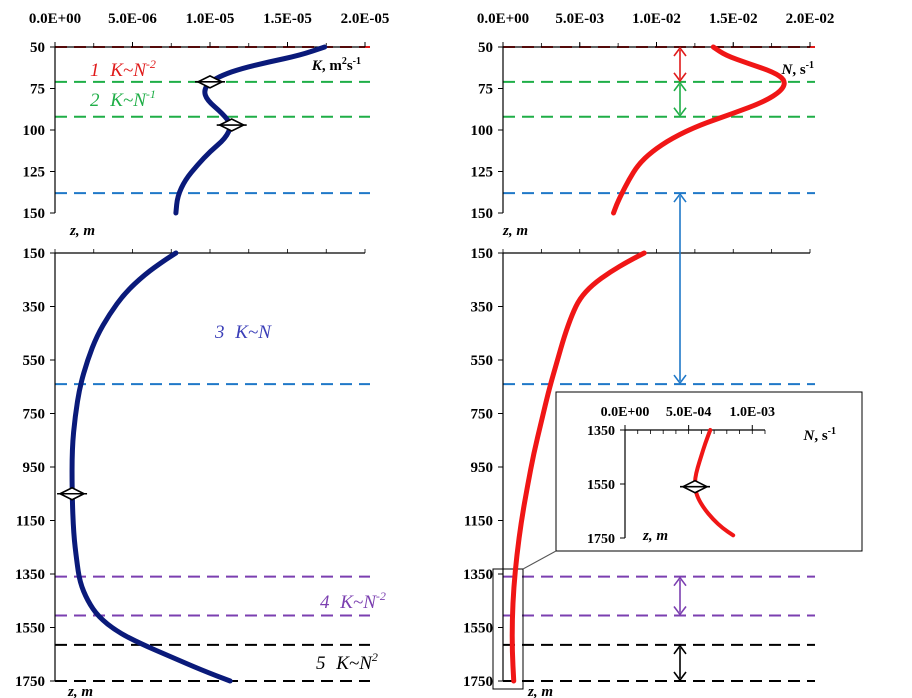  Describe the element at coordinates (327, 602) in the screenshot. I see `regime-number: 4` at that location.